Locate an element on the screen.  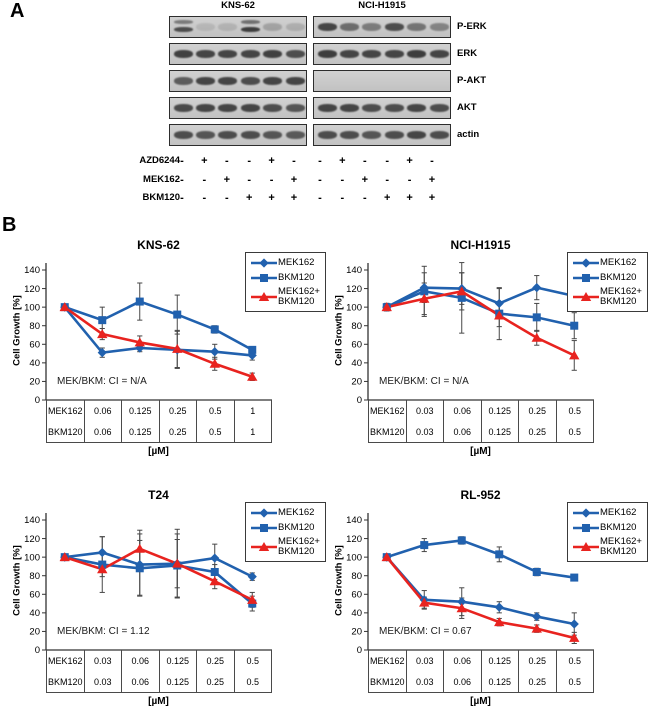
legend-entry: MEK162+ BKM120 is located at coordinates (285, 297).